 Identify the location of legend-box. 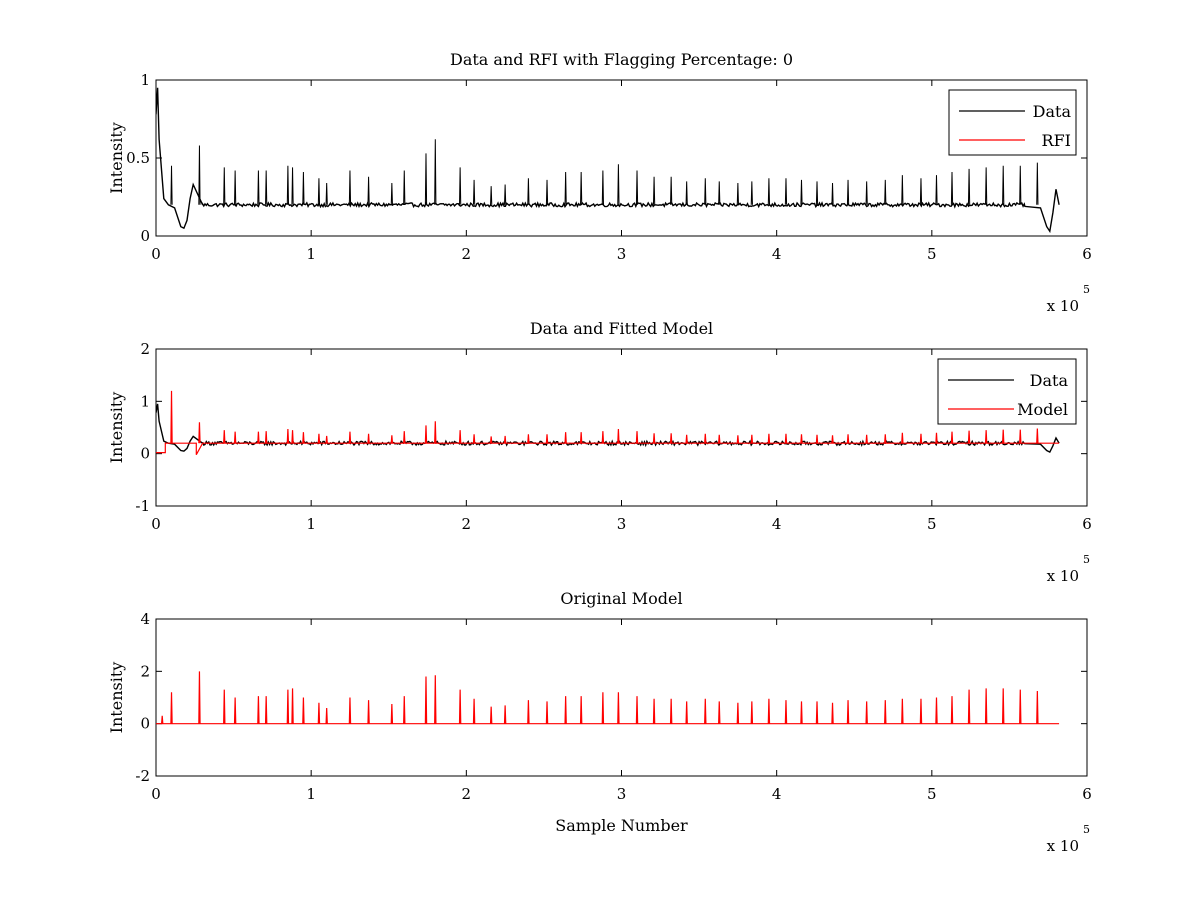
(1012, 122).